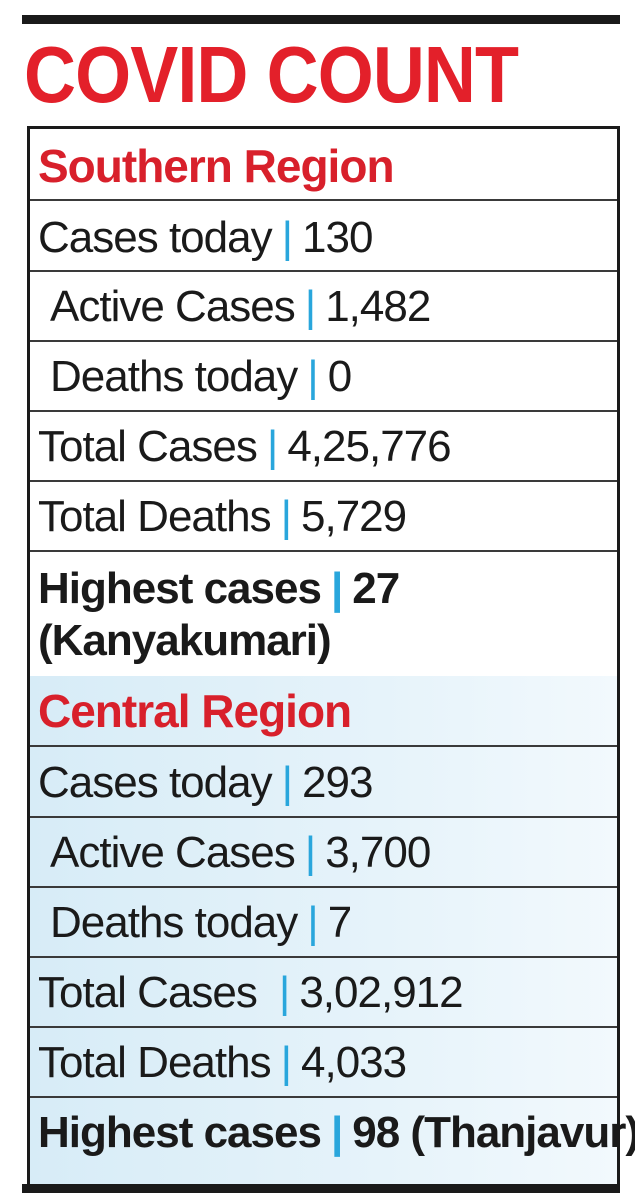 The width and height of the screenshot is (635, 1200). What do you see at coordinates (271, 74) in the screenshot?
I see `page-title: COVID COUNT` at bounding box center [271, 74].